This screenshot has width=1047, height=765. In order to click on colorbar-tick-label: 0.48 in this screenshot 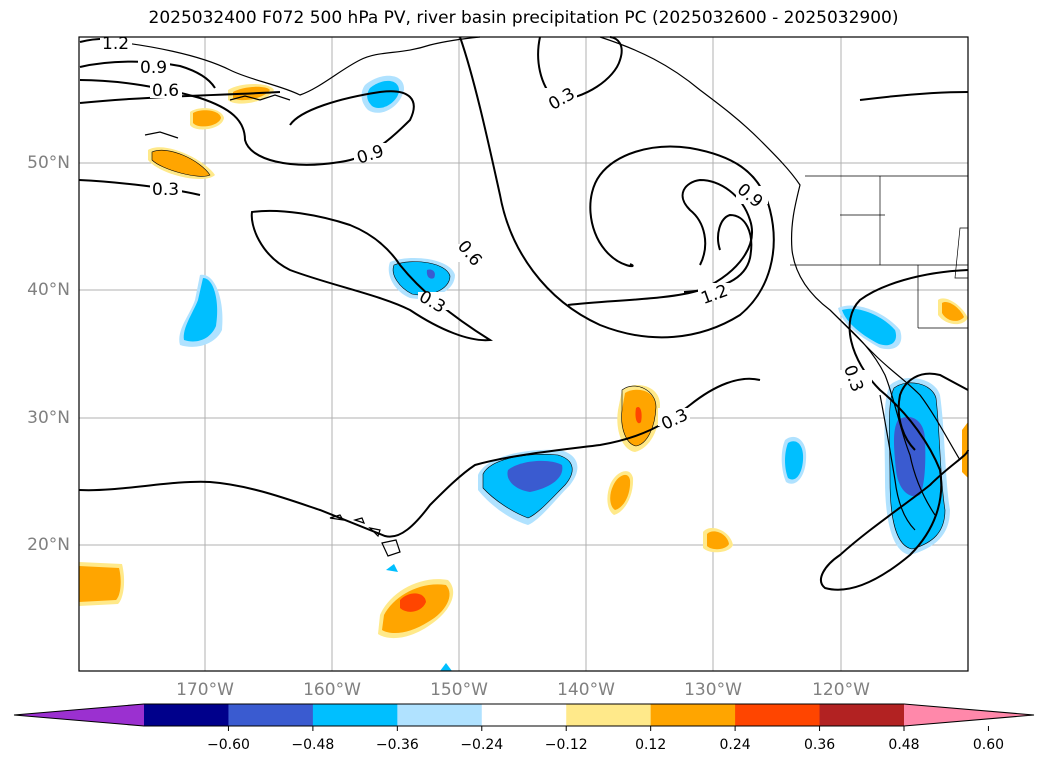, I will do `click(904, 745)`.